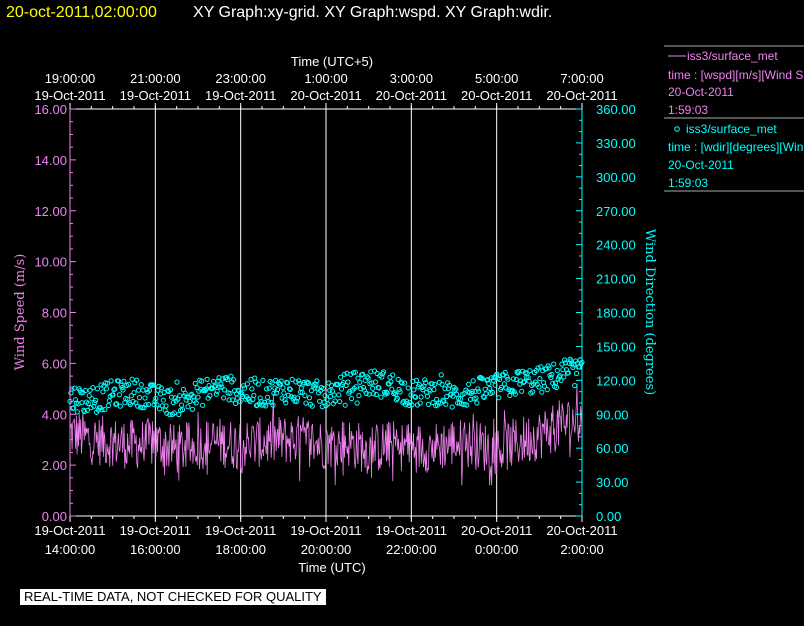 The height and width of the screenshot is (626, 804). What do you see at coordinates (326, 387) in the screenshot?
I see `wdir-series` at bounding box center [326, 387].